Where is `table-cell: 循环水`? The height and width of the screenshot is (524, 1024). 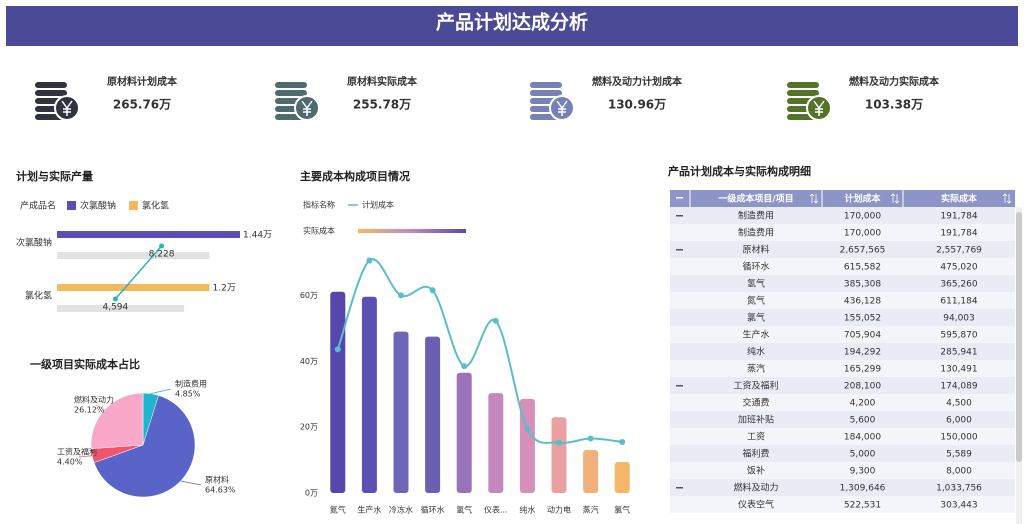
table-cell: 循环水 is located at coordinates (755, 267).